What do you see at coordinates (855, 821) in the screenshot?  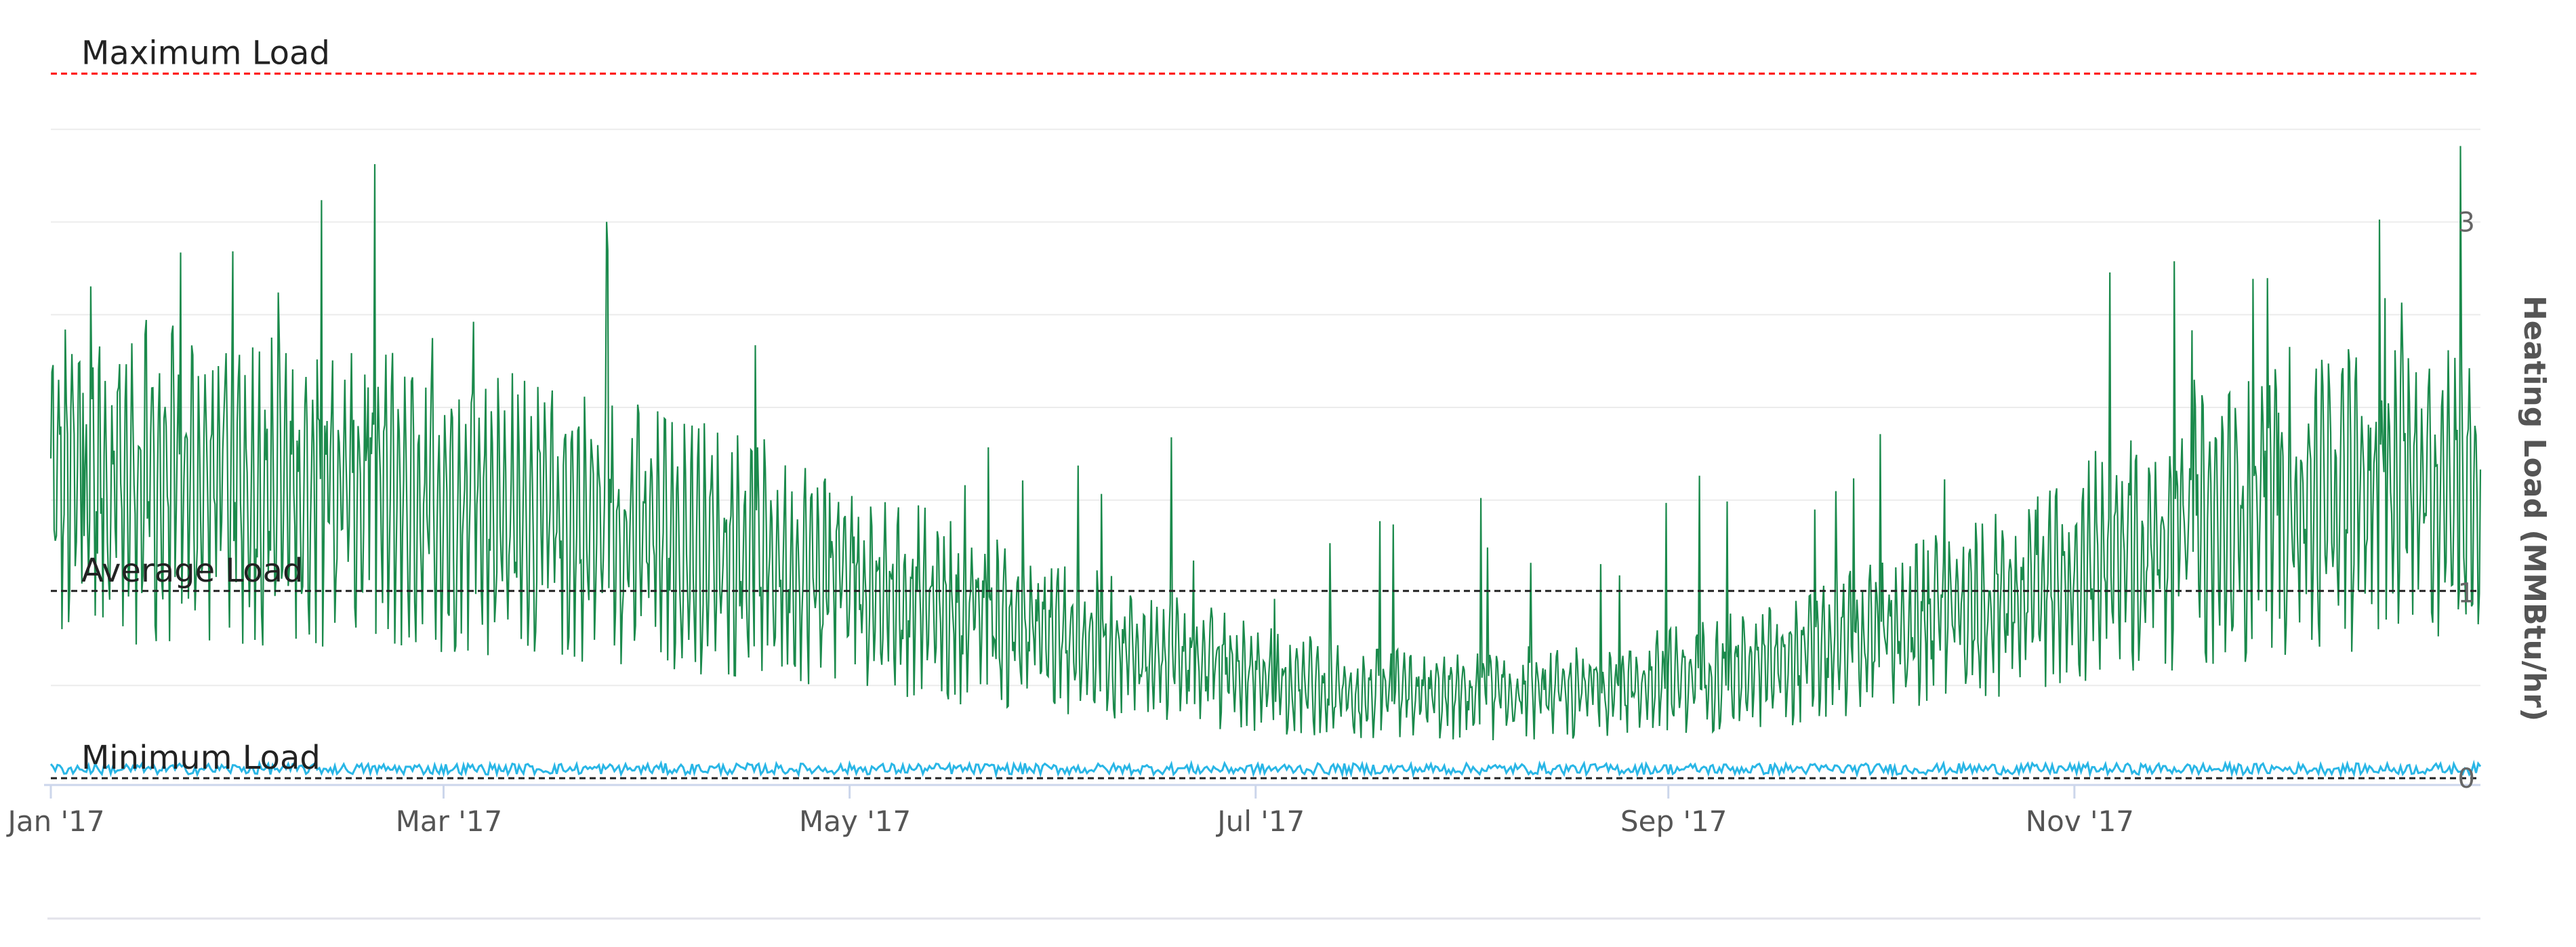 I see `x-tick-label: May '17` at bounding box center [855, 821].